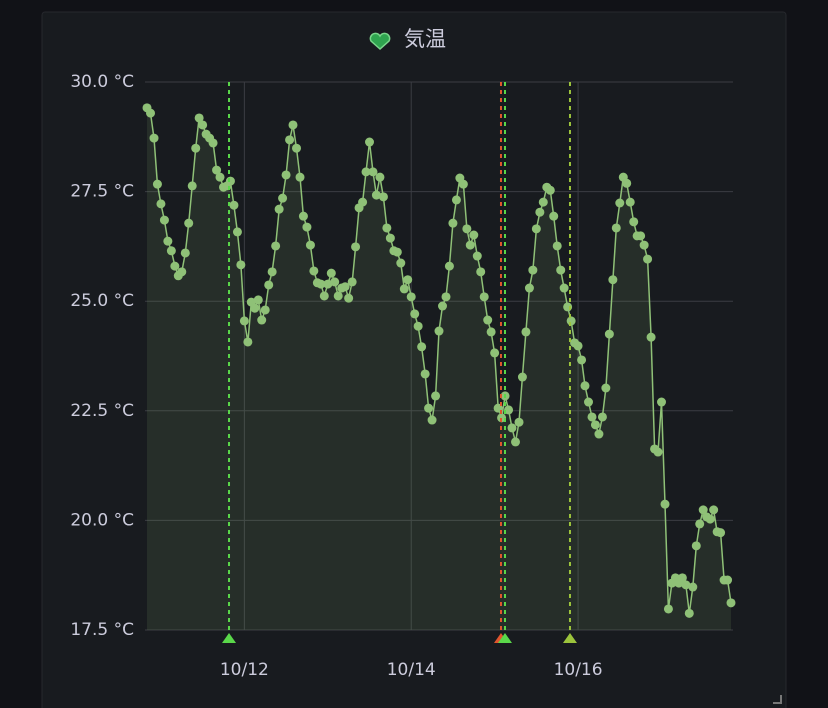 The height and width of the screenshot is (708, 828). I want to click on y-tick-label: 22.5 °C, so click(102, 411).